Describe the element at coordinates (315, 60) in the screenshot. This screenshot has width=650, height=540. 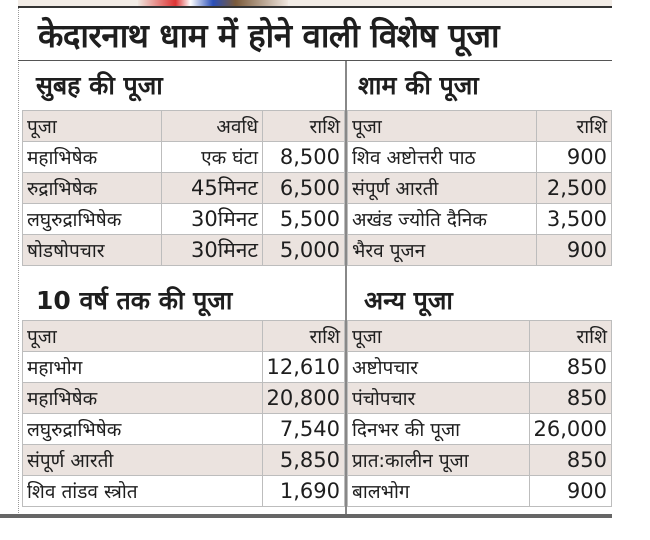
I see `title-divider` at that location.